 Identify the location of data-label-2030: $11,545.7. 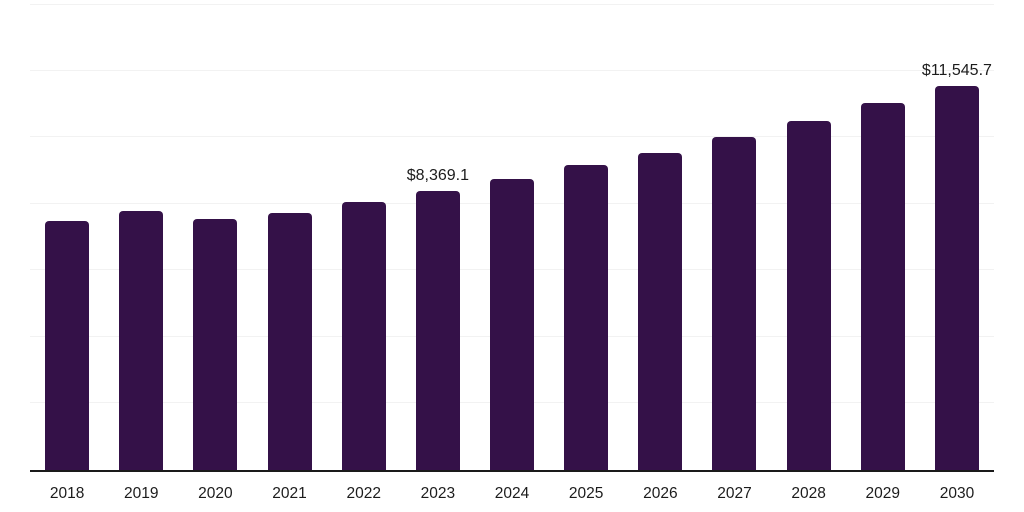
(956, 70).